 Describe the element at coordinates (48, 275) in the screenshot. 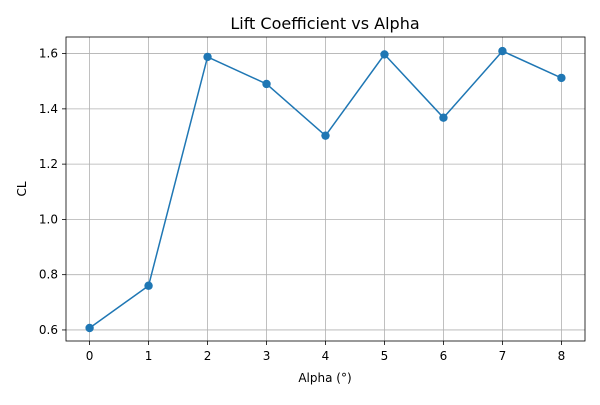

I see `y-tick-label: 0.8` at that location.